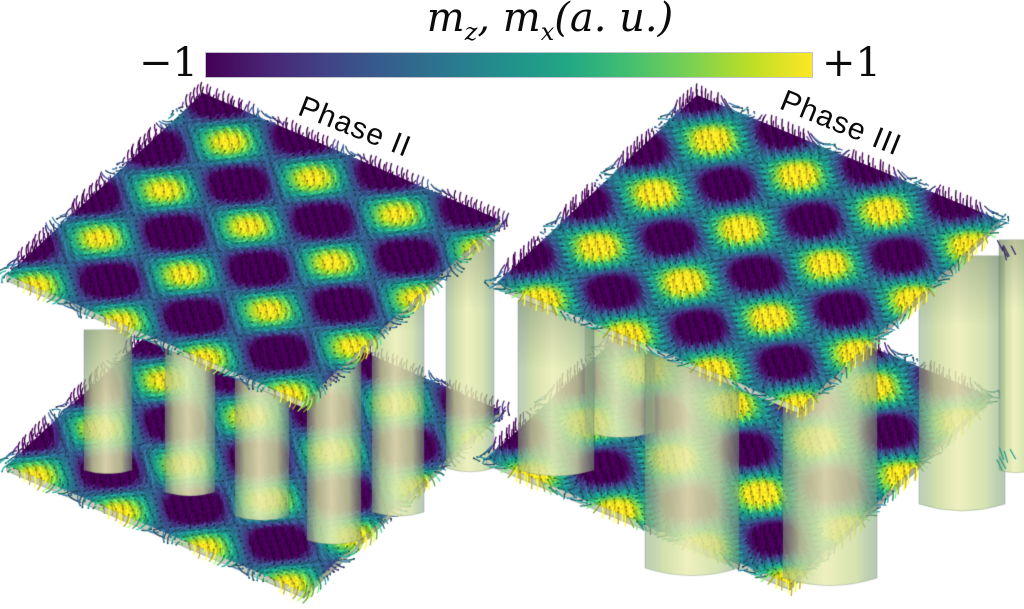 This screenshot has height=609, width=1024. I want to click on title-sub-x: x, so click(547, 32).